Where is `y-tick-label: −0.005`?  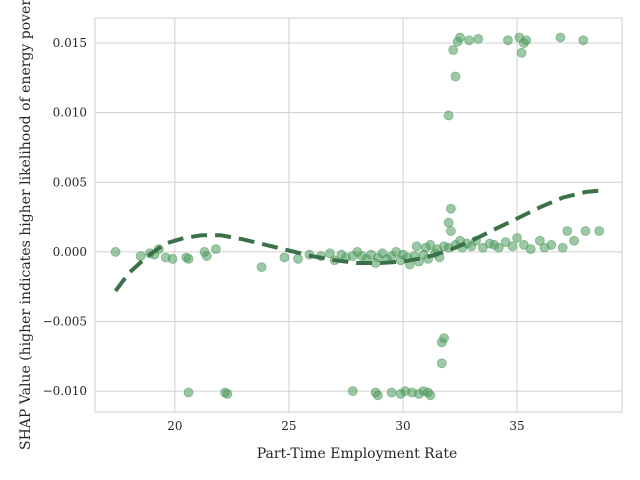 y-tick-label: −0.005 is located at coordinates (65, 322).